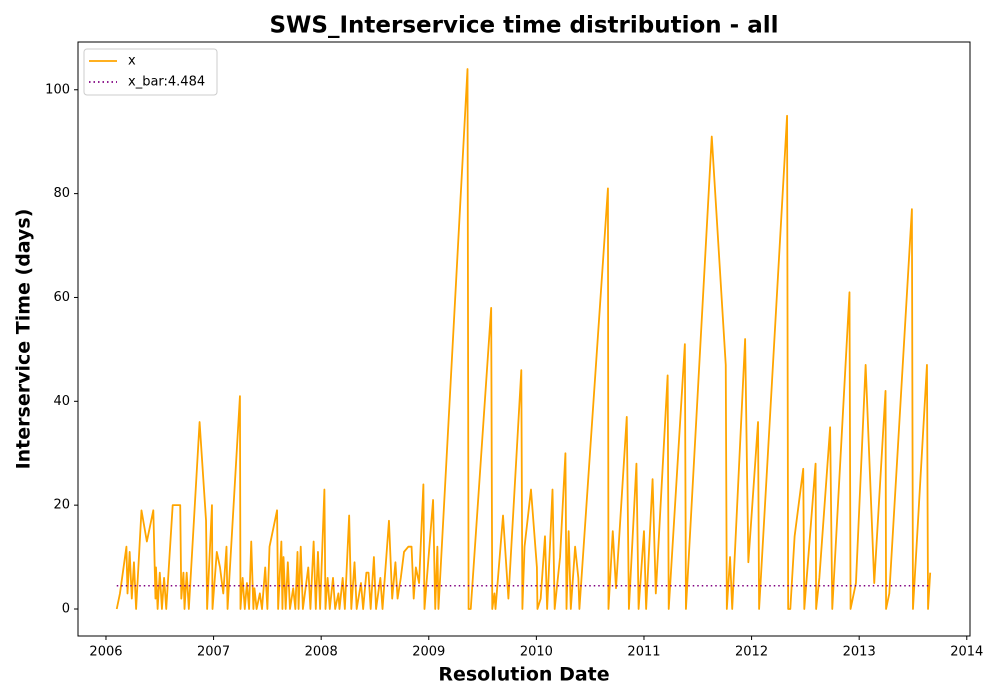 The width and height of the screenshot is (1000, 700). I want to click on y-tick-label: 20, so click(61, 505).